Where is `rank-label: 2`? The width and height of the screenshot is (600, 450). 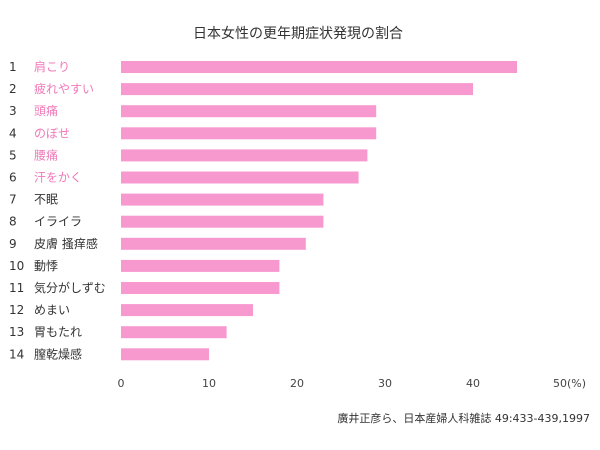
rank-label: 2 is located at coordinates (13, 89).